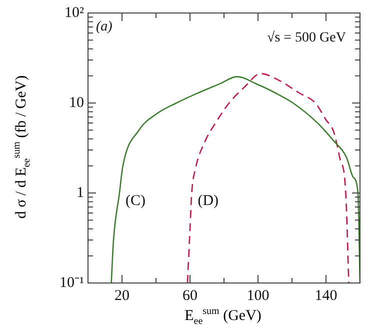  I want to click on y-tick-label: 10⁻¹, so click(72, 282).